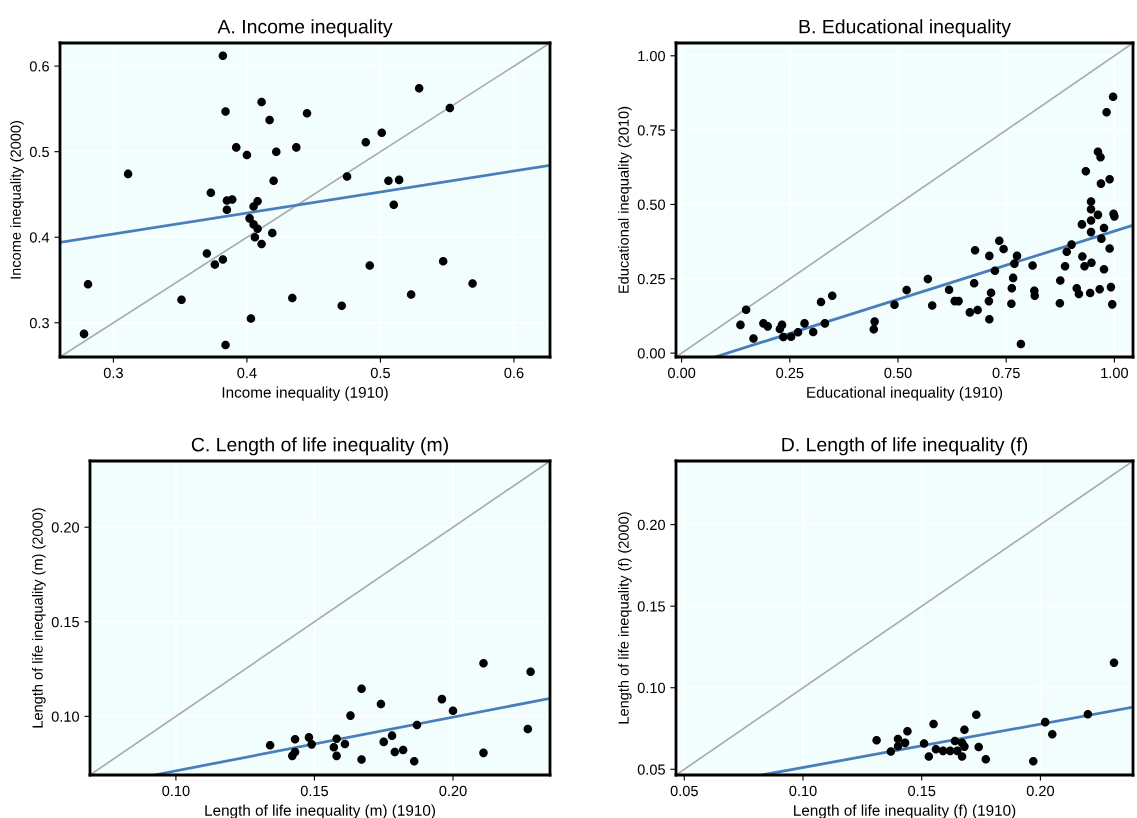  What do you see at coordinates (380, 373) in the screenshot?
I see `x-tick-label: 0.5` at bounding box center [380, 373].